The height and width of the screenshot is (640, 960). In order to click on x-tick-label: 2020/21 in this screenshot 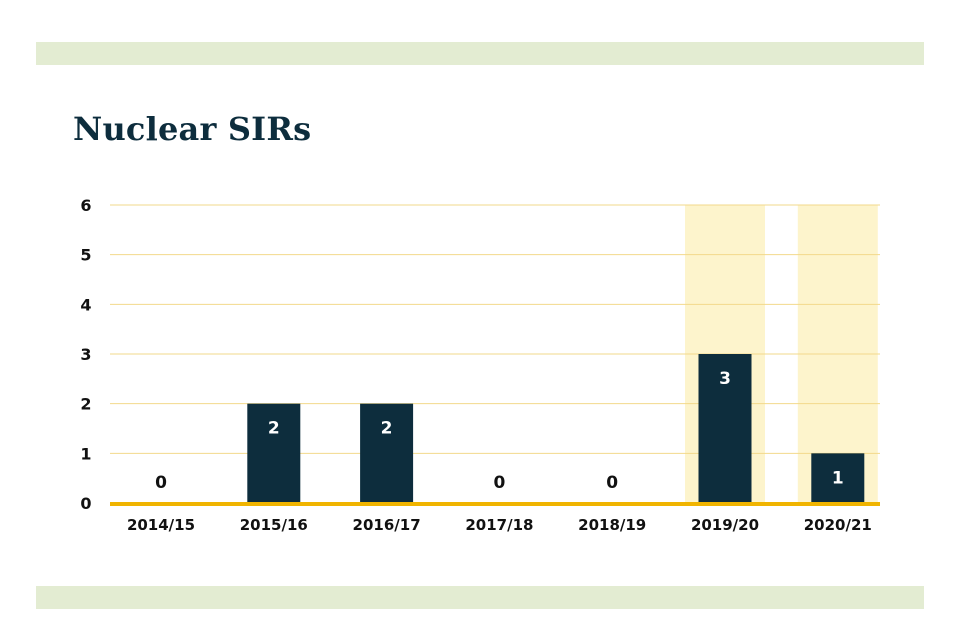, I will do `click(838, 525)`.